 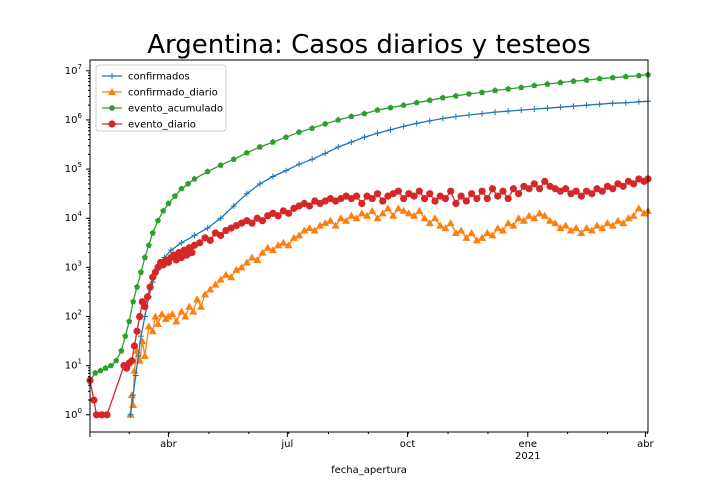 What do you see at coordinates (369, 45) in the screenshot?
I see `chart-title: Argentina: Casos diarios y testeos` at bounding box center [369, 45].